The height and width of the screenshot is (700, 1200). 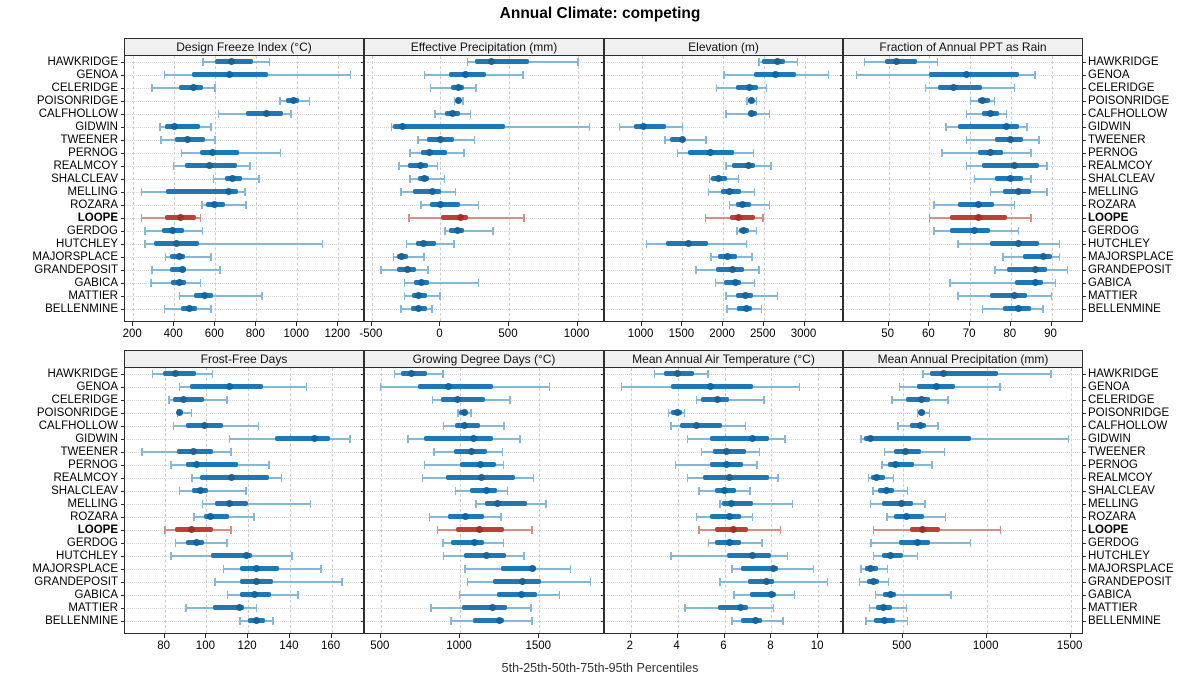 I want to click on site-label-right-rozara: ROZARA, so click(x=1112, y=516).